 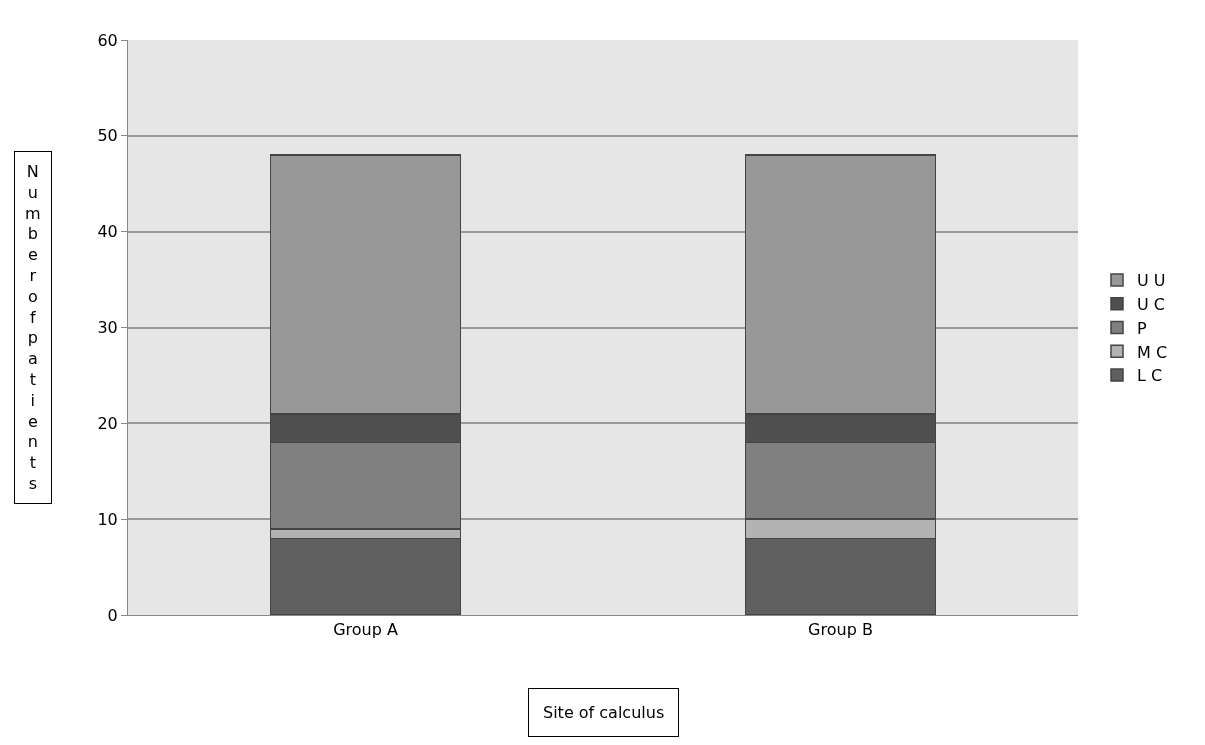 What do you see at coordinates (604, 712) in the screenshot?
I see `x-axis-title: Site of calculus` at bounding box center [604, 712].